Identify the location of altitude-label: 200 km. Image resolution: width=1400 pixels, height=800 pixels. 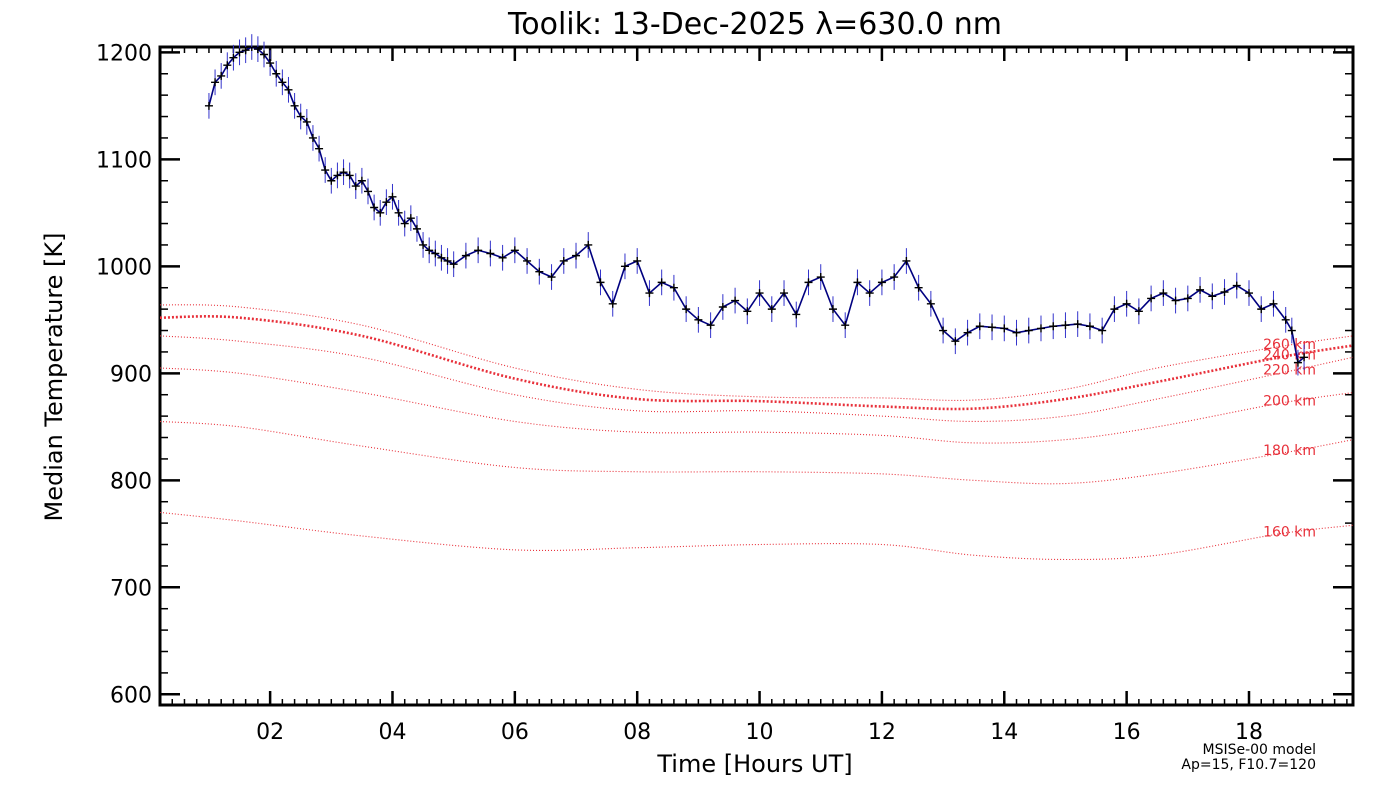
(1289, 402).